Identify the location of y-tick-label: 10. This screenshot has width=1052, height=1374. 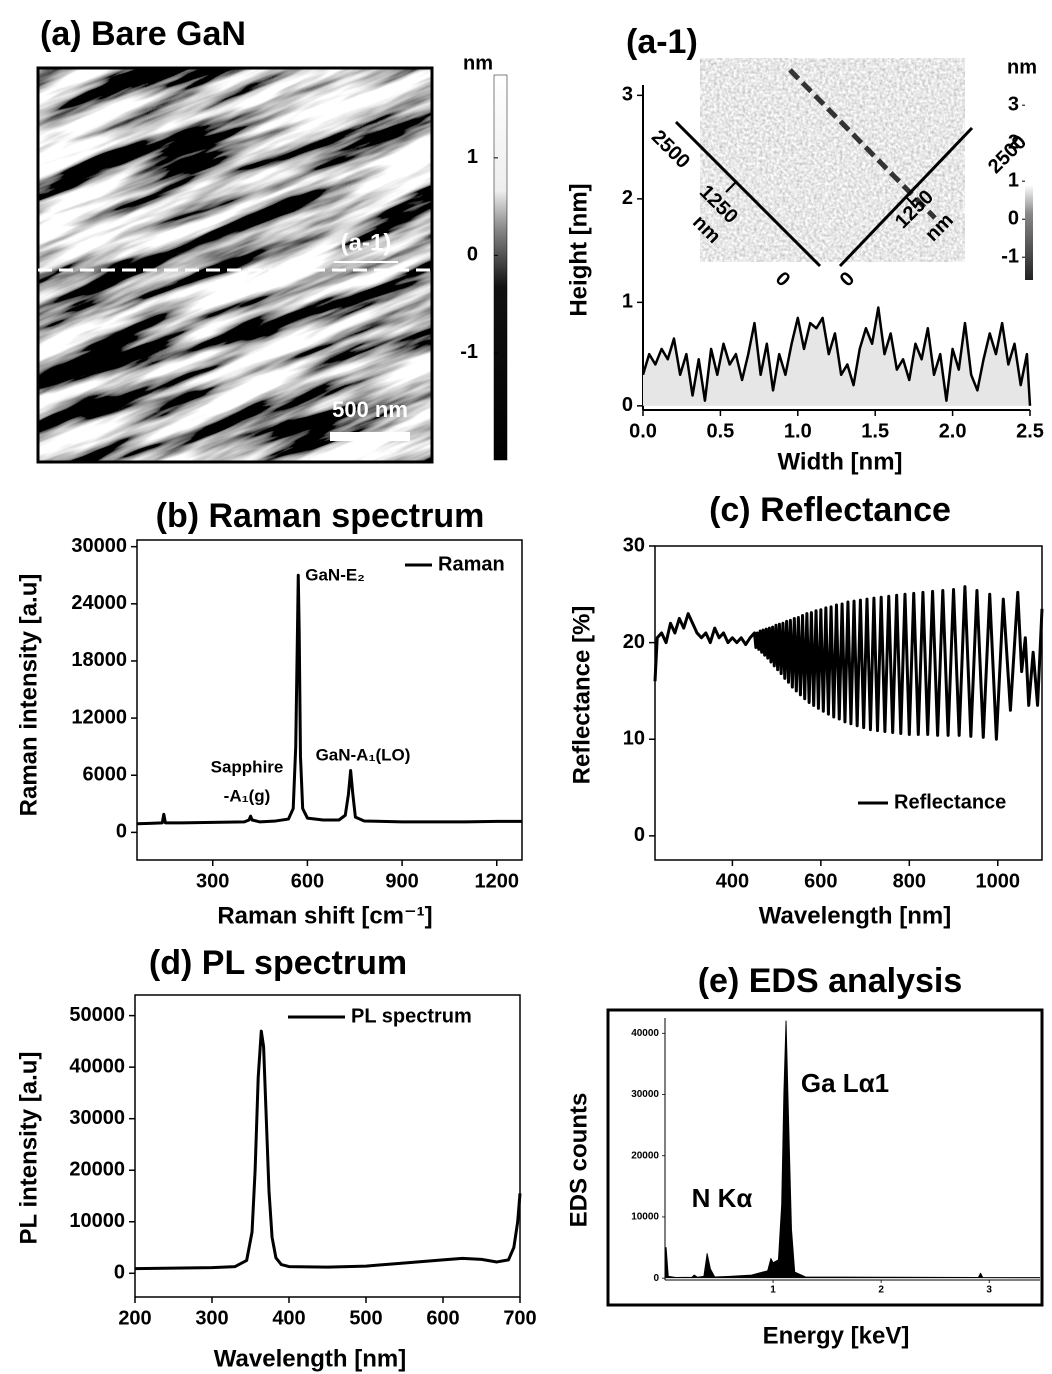
(634, 739).